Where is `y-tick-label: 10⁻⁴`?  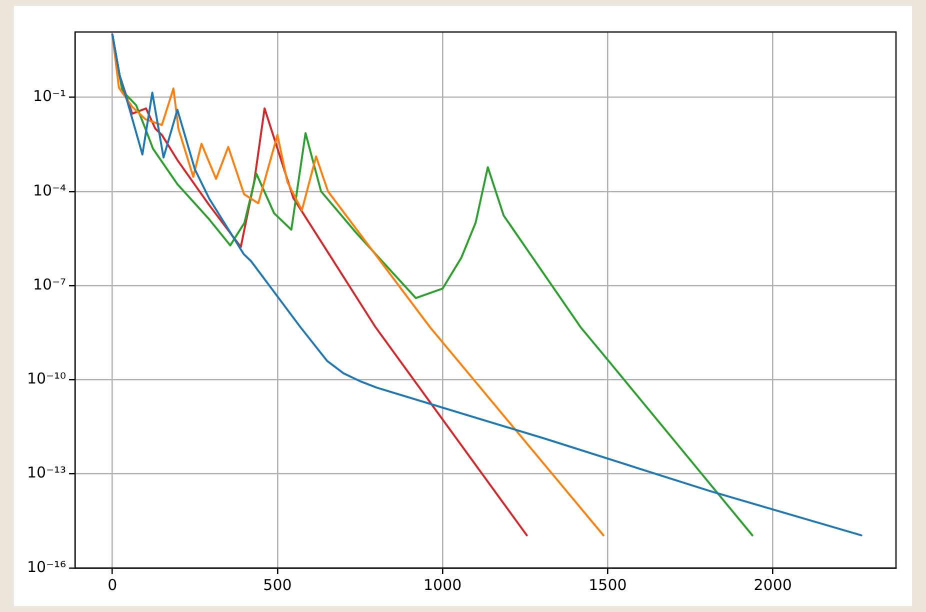
y-tick-label: 10⁻⁴ is located at coordinates (49, 190).